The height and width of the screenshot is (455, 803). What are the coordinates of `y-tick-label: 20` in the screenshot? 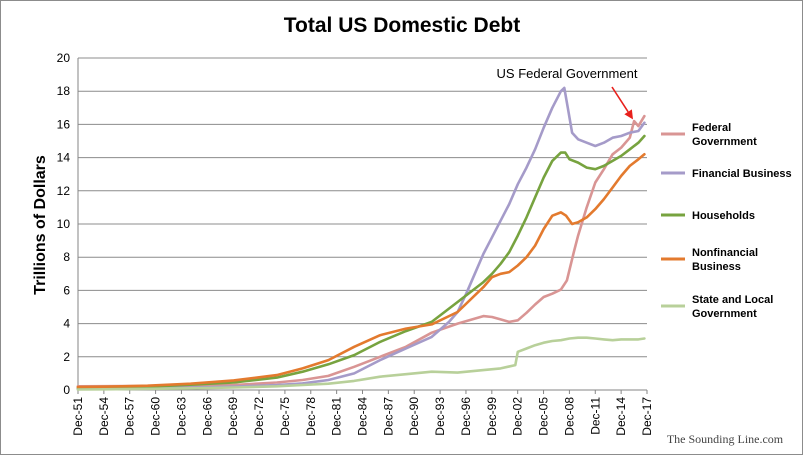 It's located at (64, 58).